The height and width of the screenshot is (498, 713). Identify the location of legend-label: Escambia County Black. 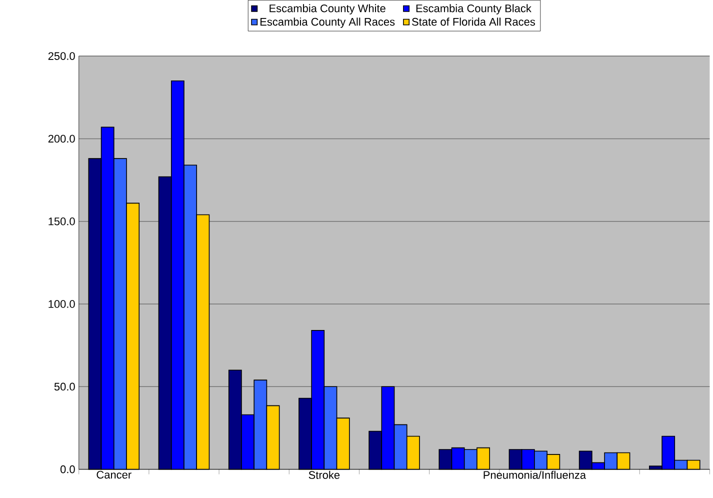
(474, 9).